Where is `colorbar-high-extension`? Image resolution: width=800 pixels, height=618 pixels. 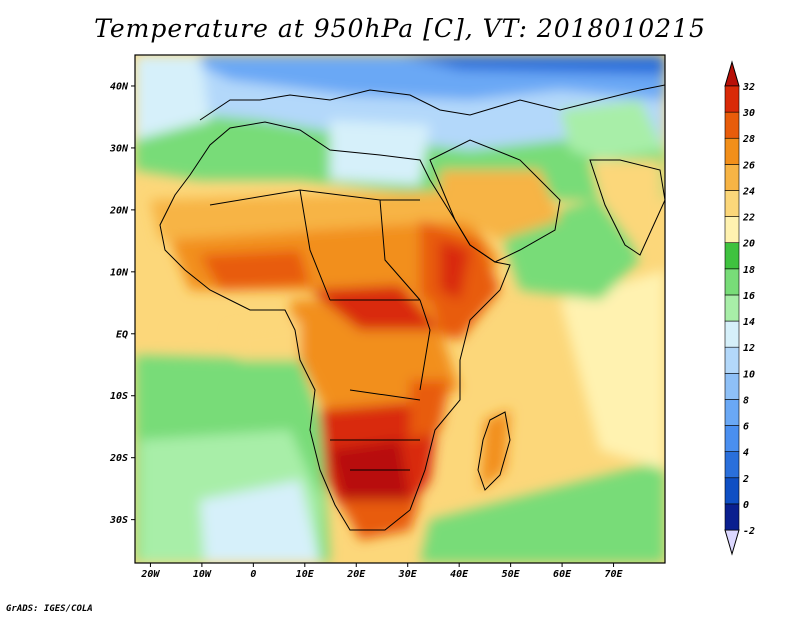
colorbar-high-extension is located at coordinates (732, 73).